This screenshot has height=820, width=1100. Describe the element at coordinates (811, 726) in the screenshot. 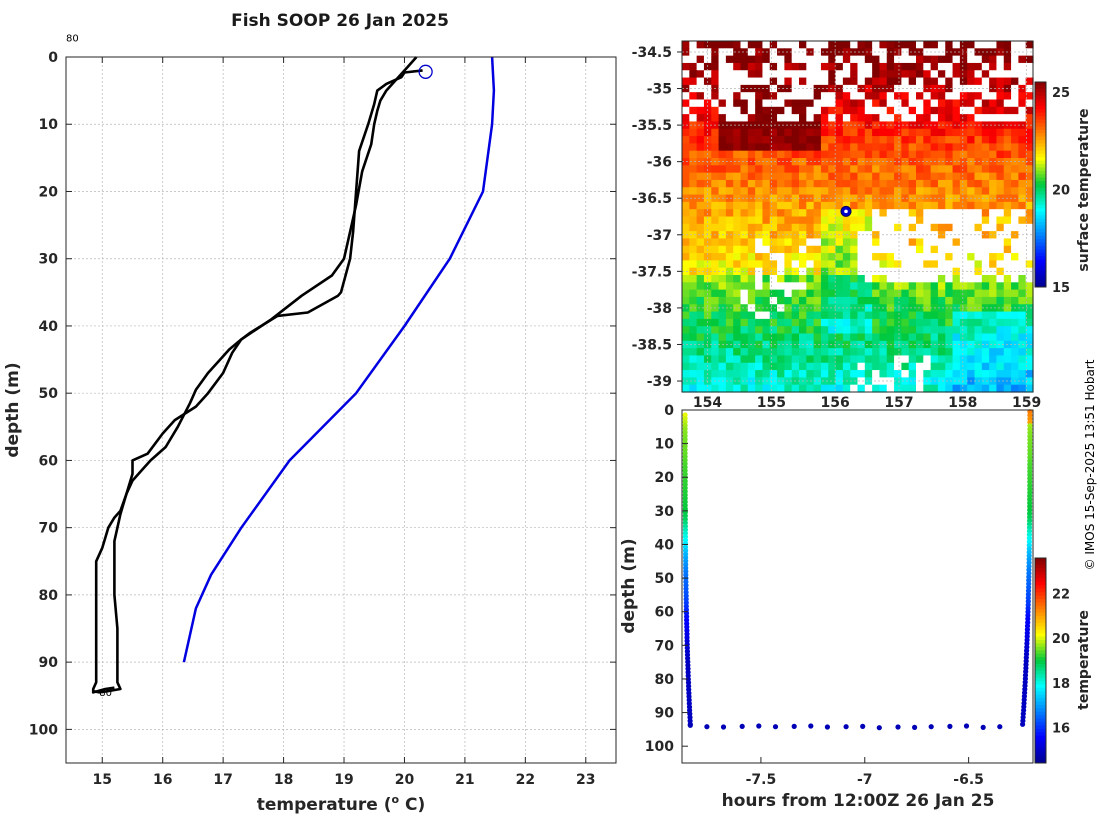

I see `section-point-bottom` at that location.